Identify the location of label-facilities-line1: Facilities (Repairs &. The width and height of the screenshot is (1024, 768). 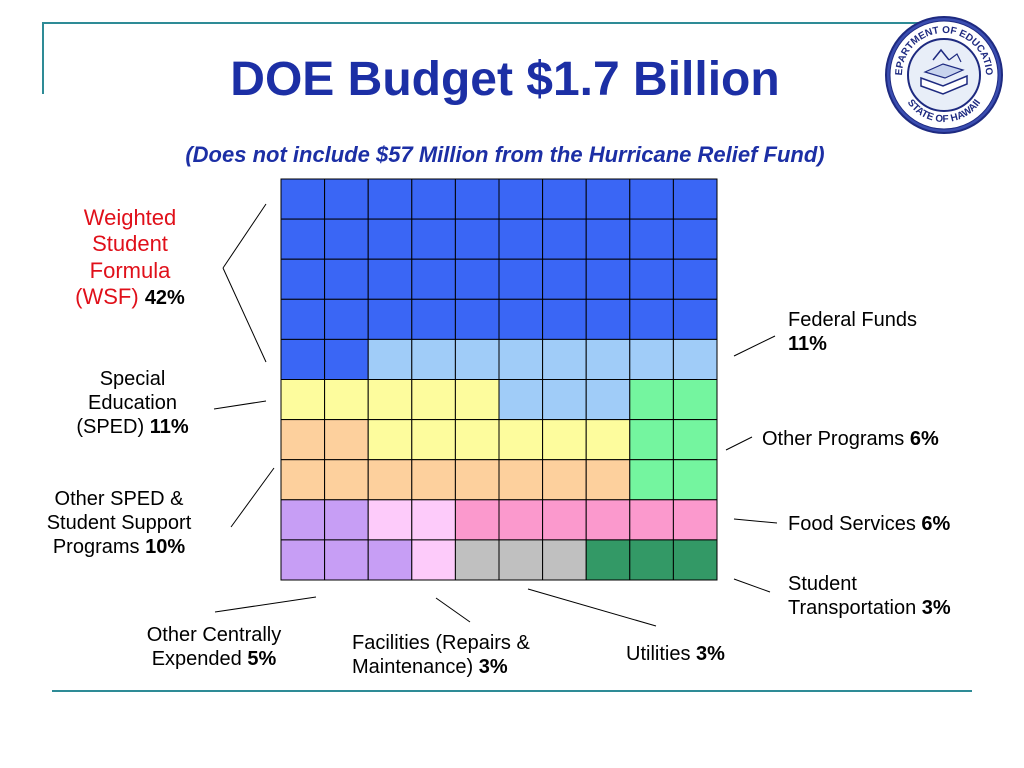
(441, 643).